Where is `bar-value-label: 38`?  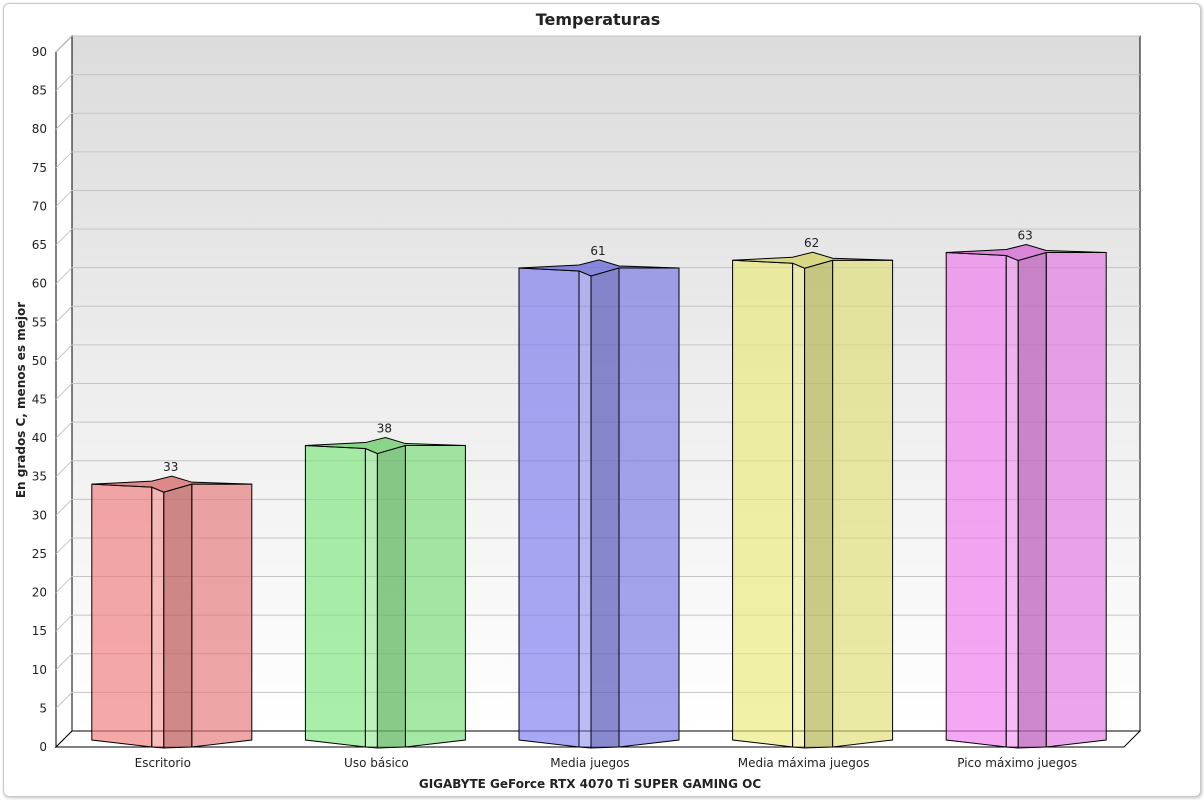 bar-value-label: 38 is located at coordinates (384, 429).